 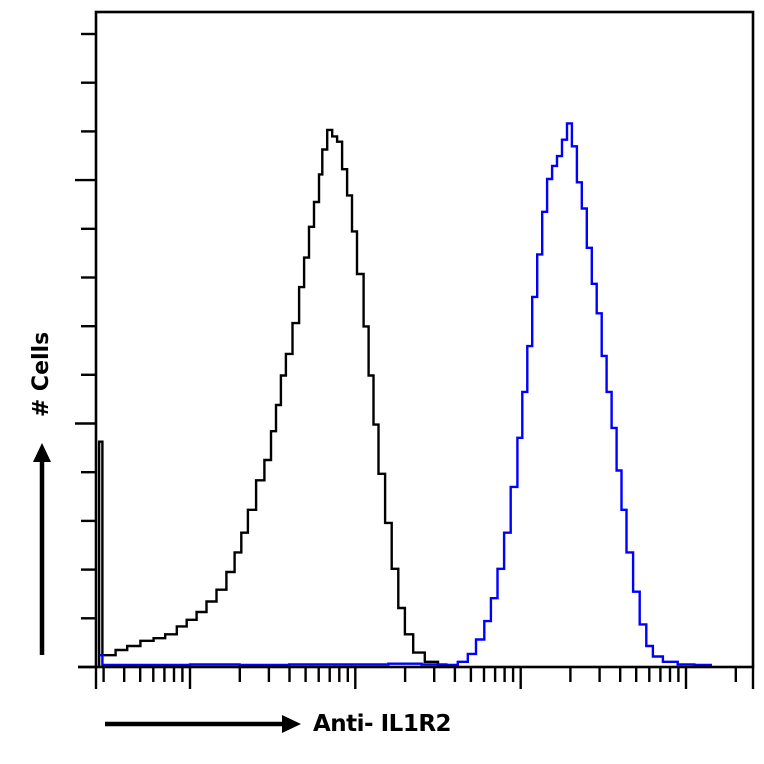 I want to click on y-axis-ticks, so click(x=85, y=350).